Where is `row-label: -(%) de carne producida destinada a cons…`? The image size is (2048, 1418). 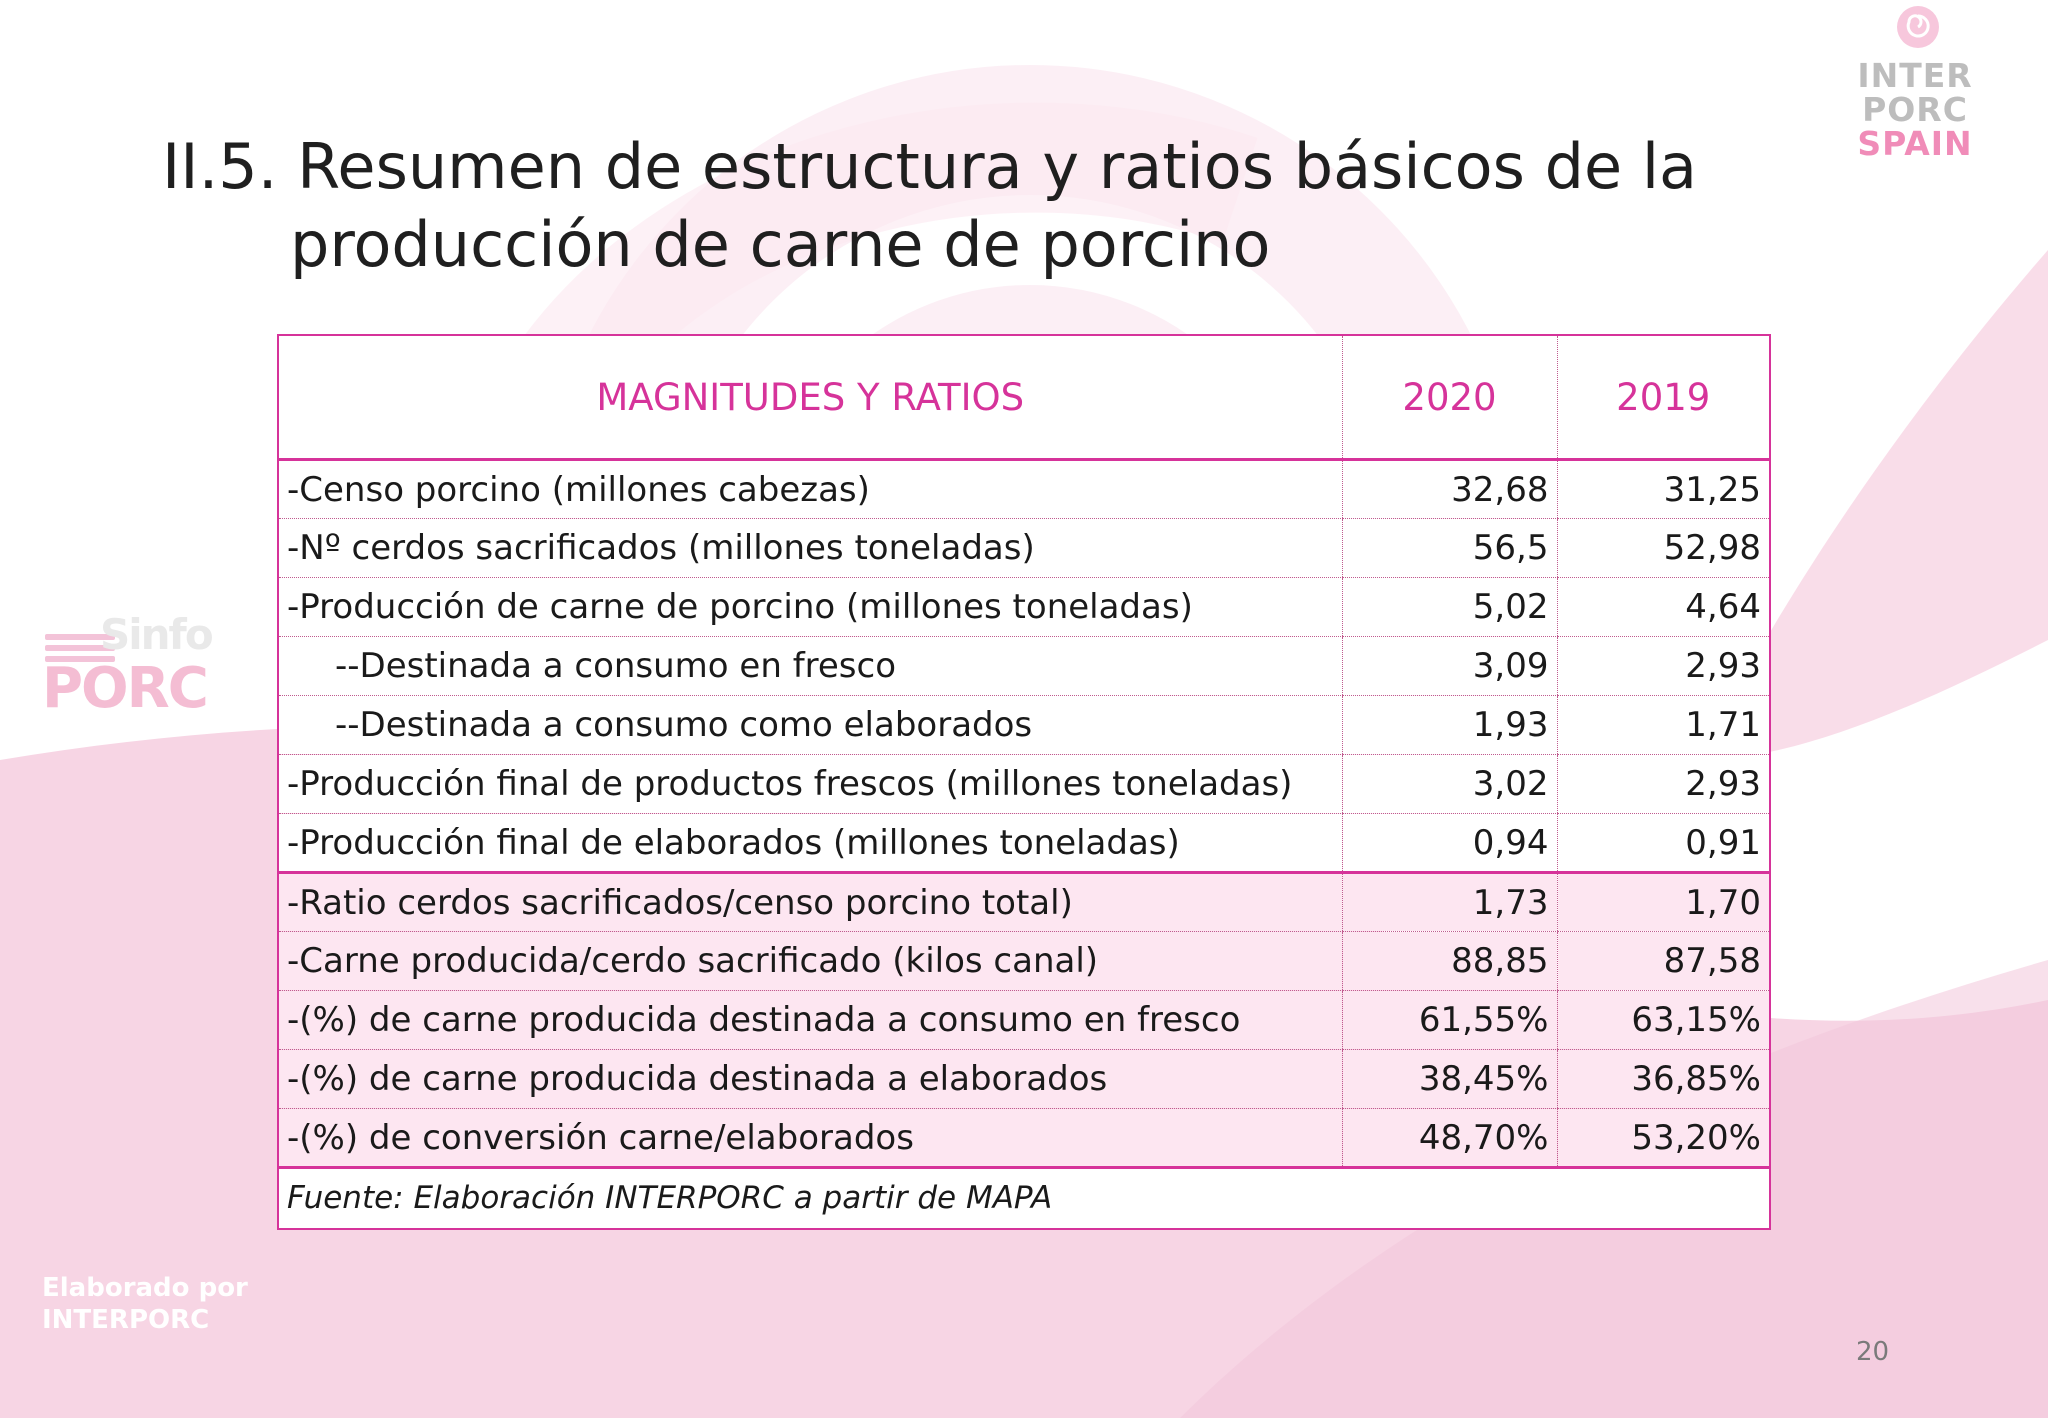 row-label: -(%) de carne producida destinada a cons… is located at coordinates (810, 1020).